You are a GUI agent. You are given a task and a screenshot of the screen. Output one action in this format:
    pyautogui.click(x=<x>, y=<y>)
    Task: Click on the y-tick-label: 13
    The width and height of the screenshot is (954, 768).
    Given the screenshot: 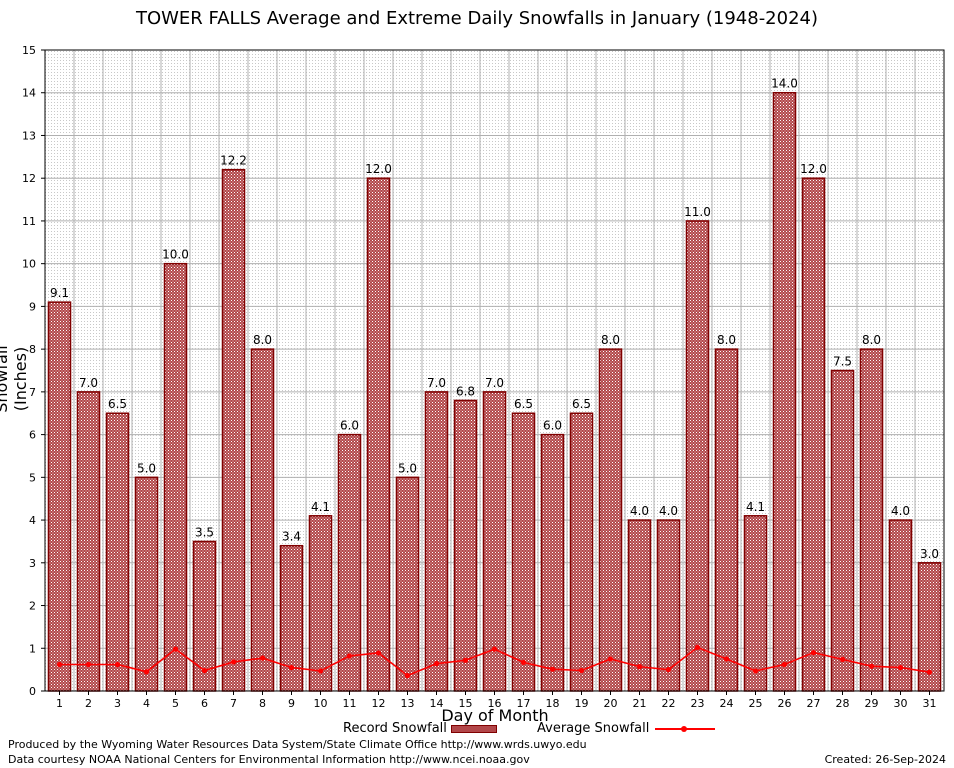 What is the action you would take?
    pyautogui.click(x=29, y=135)
    